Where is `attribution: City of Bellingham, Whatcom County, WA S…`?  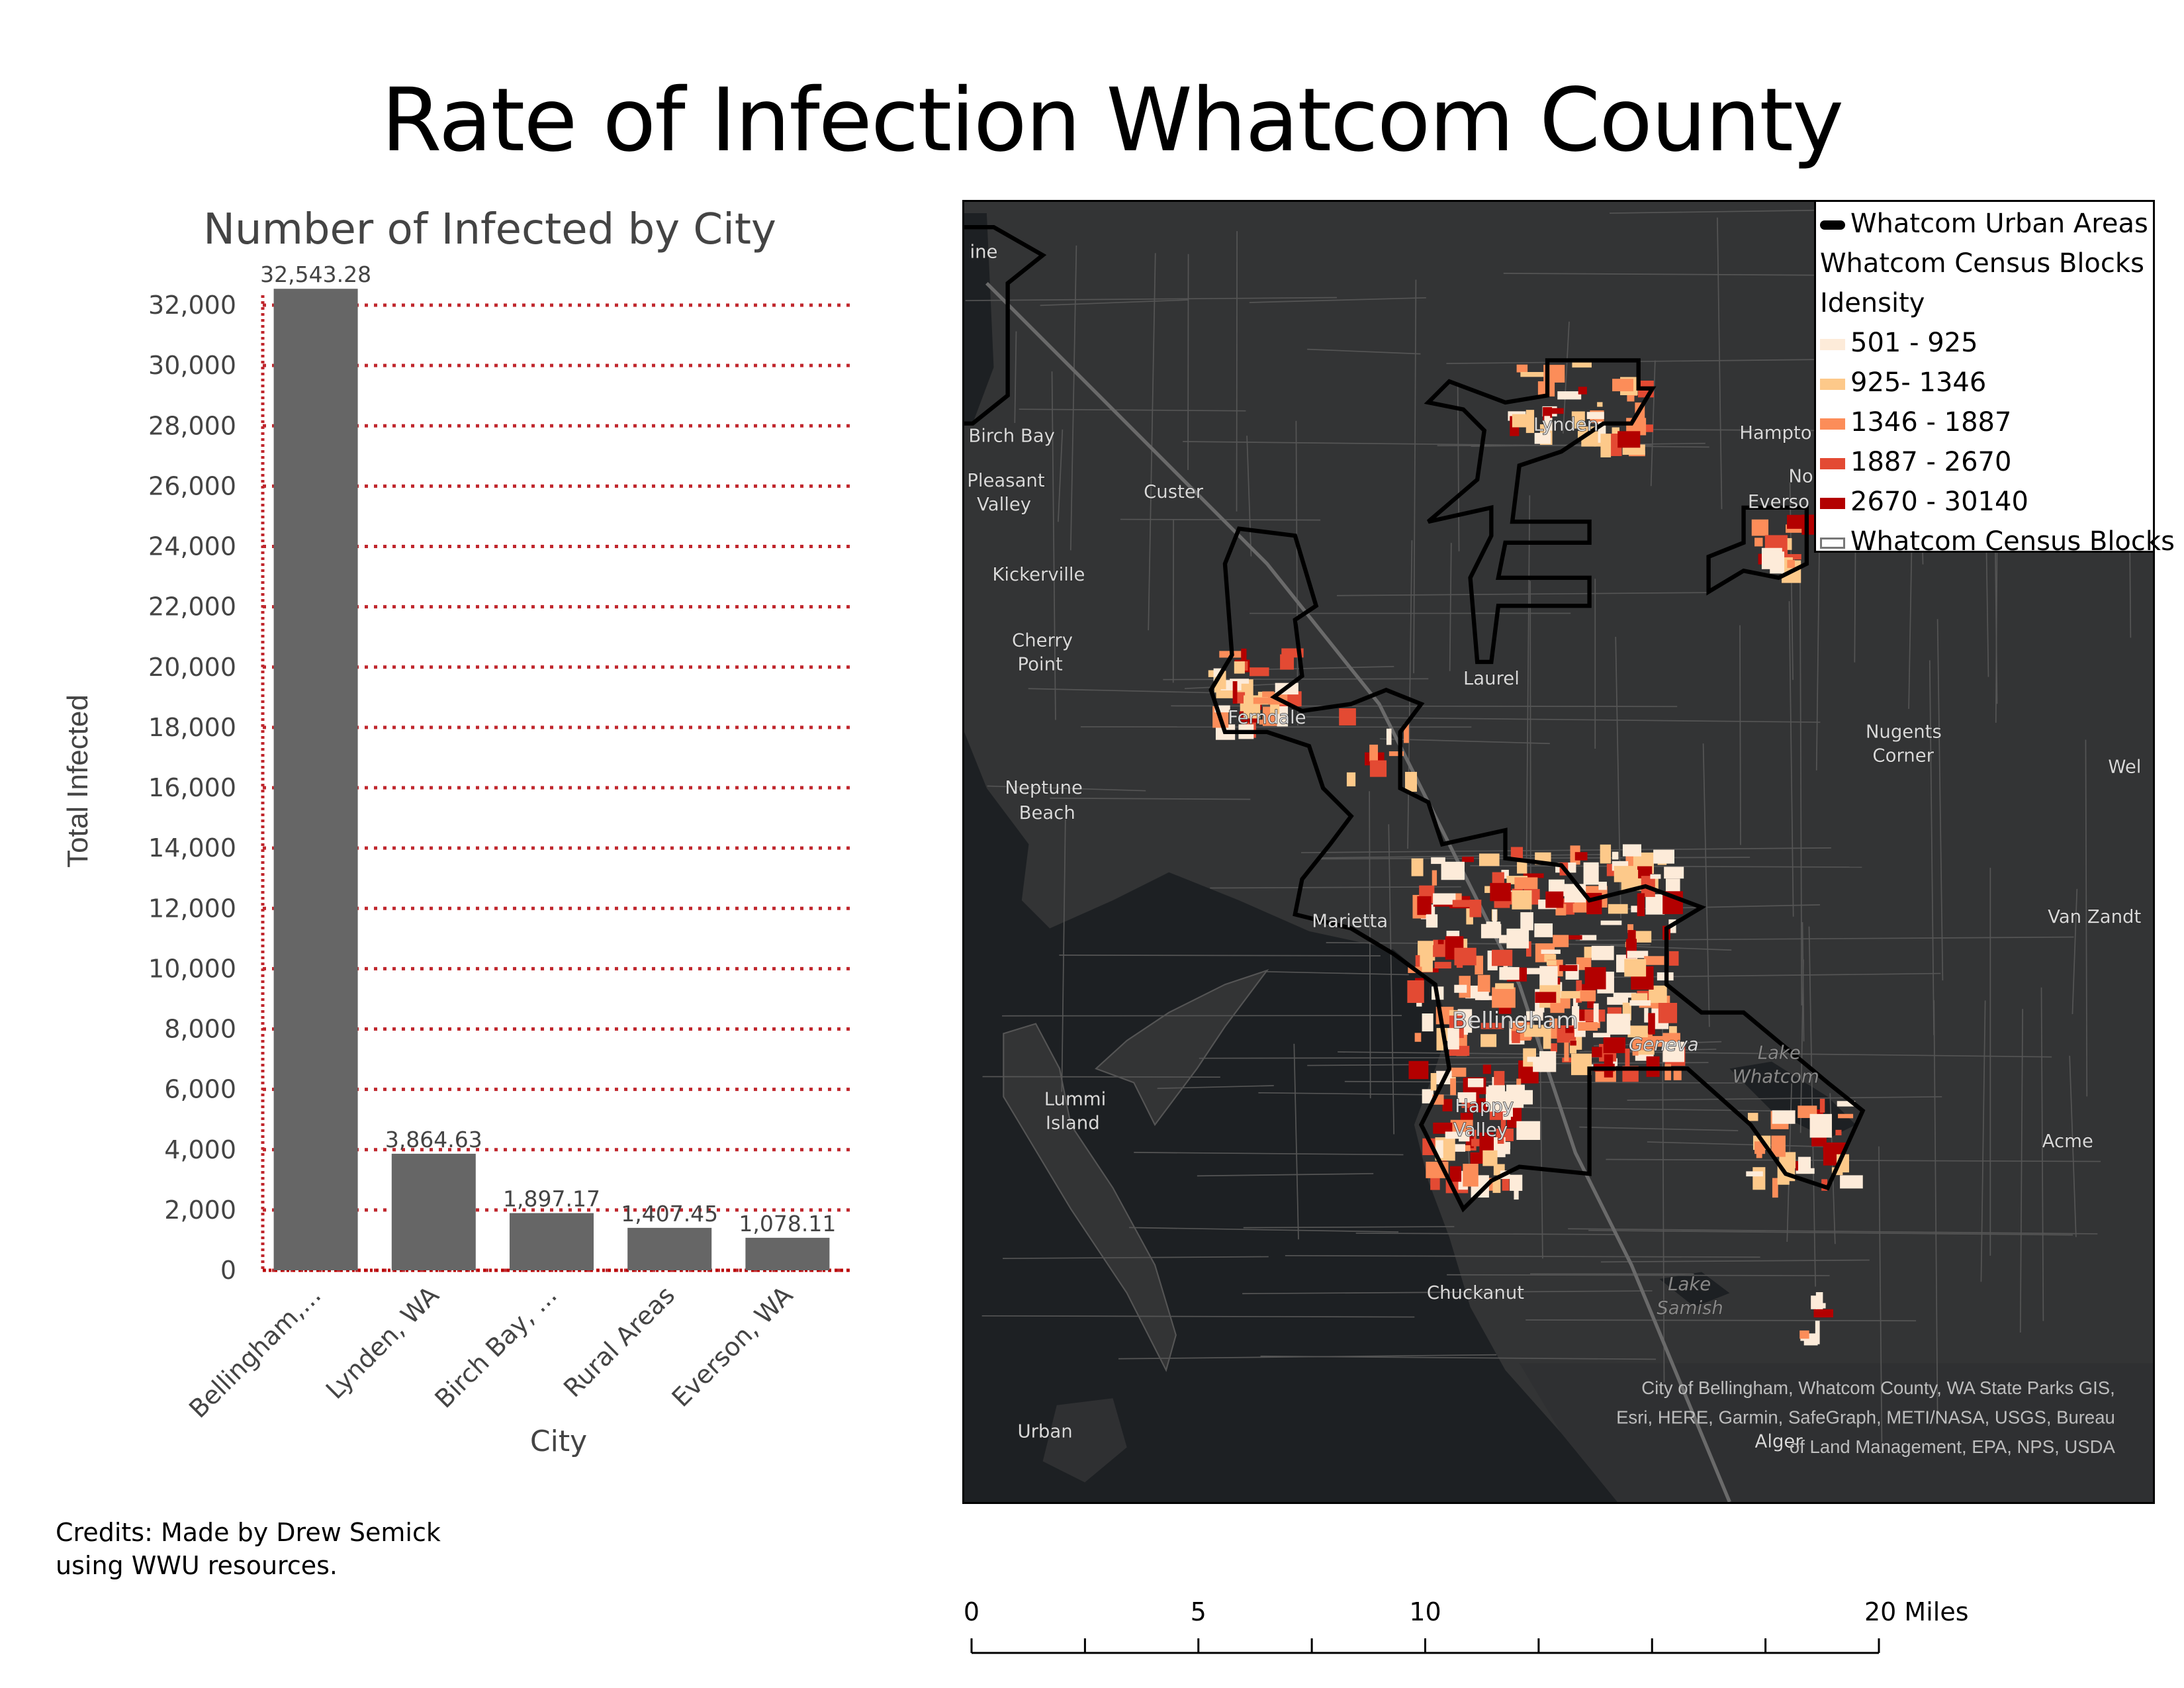 attribution: City of Bellingham, Whatcom County, WA S… is located at coordinates (1866, 1417).